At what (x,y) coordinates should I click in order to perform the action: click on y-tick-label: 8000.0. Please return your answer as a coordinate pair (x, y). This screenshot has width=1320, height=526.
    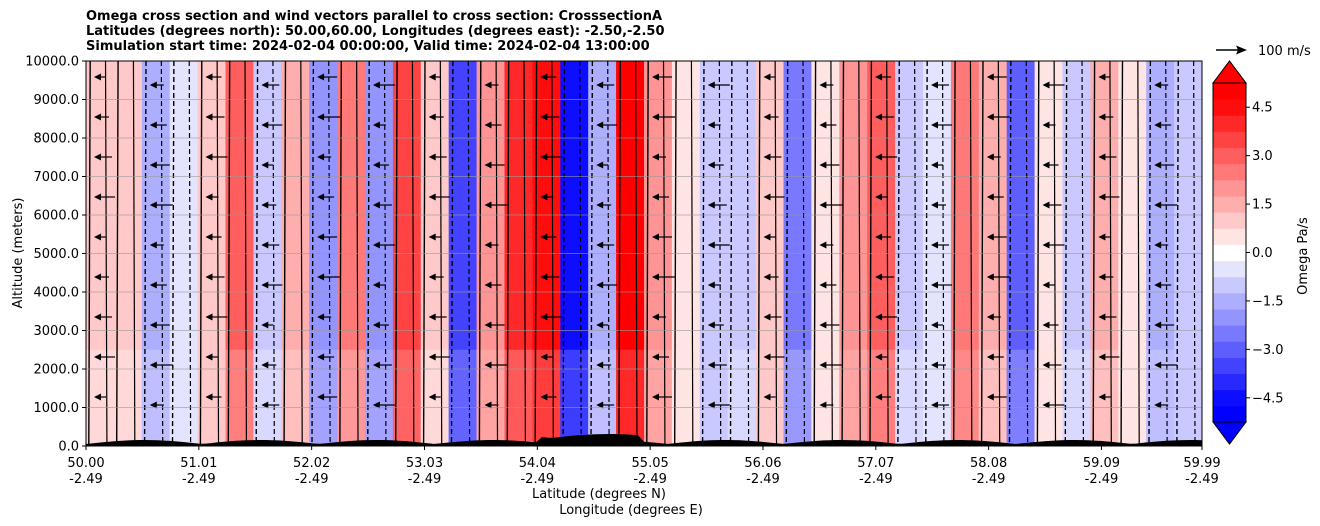
    Looking at the image, I should click on (57, 139).